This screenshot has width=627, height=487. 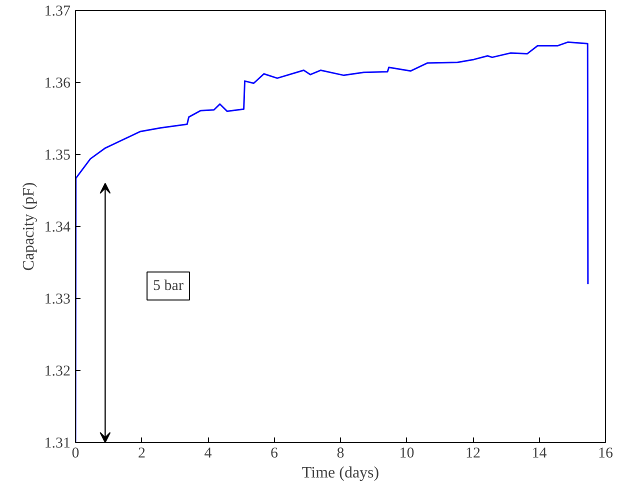 I want to click on x-tick-label: 12, so click(x=473, y=454).